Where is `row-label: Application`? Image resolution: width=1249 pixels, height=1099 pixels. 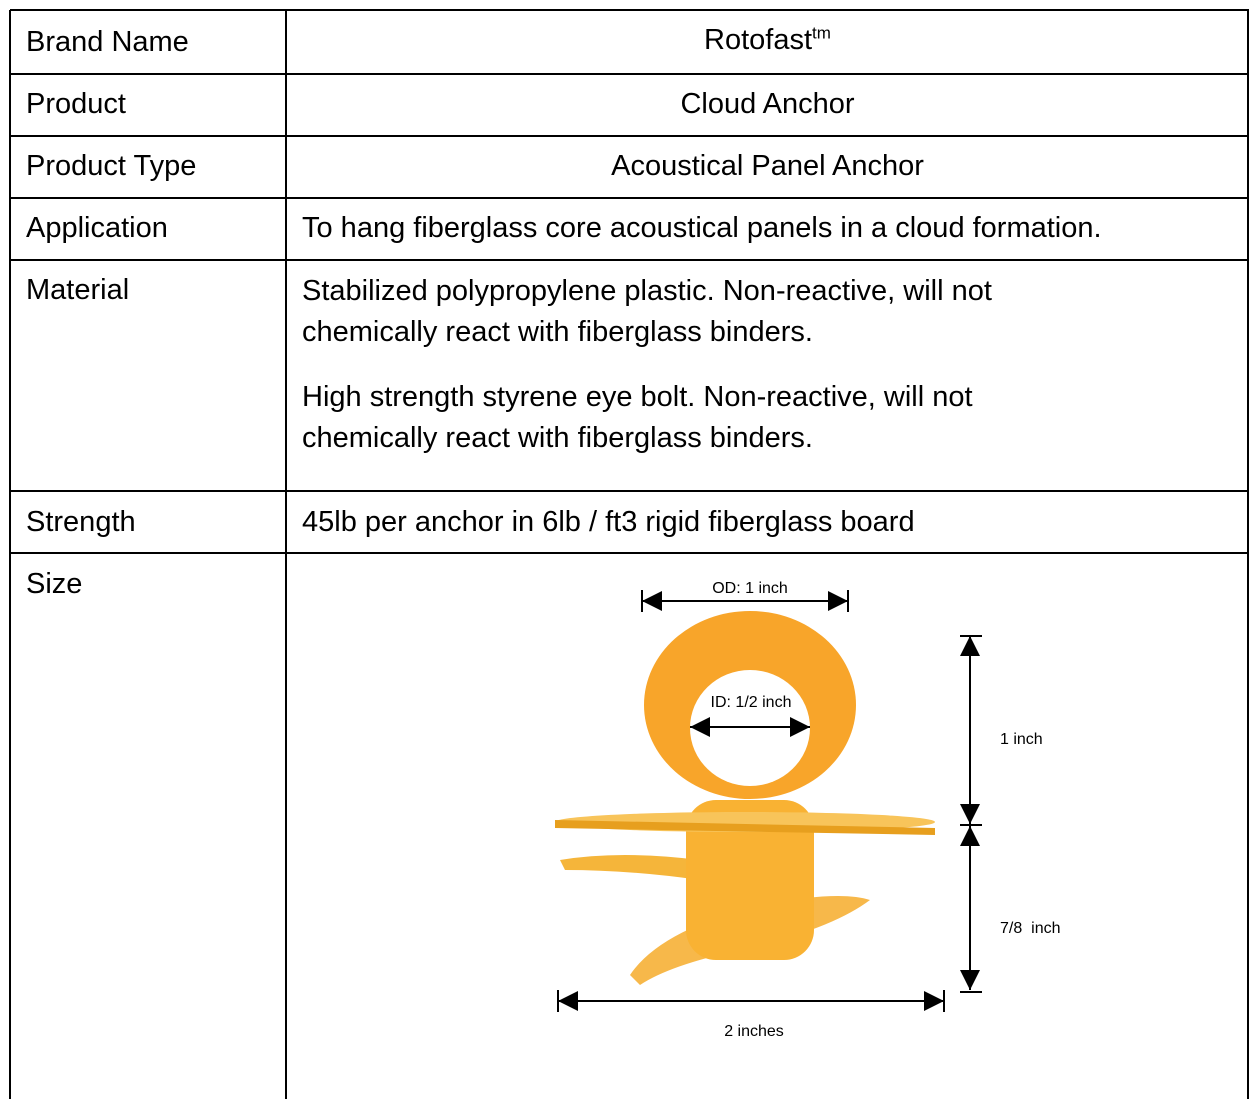 row-label: Application is located at coordinates (97, 228).